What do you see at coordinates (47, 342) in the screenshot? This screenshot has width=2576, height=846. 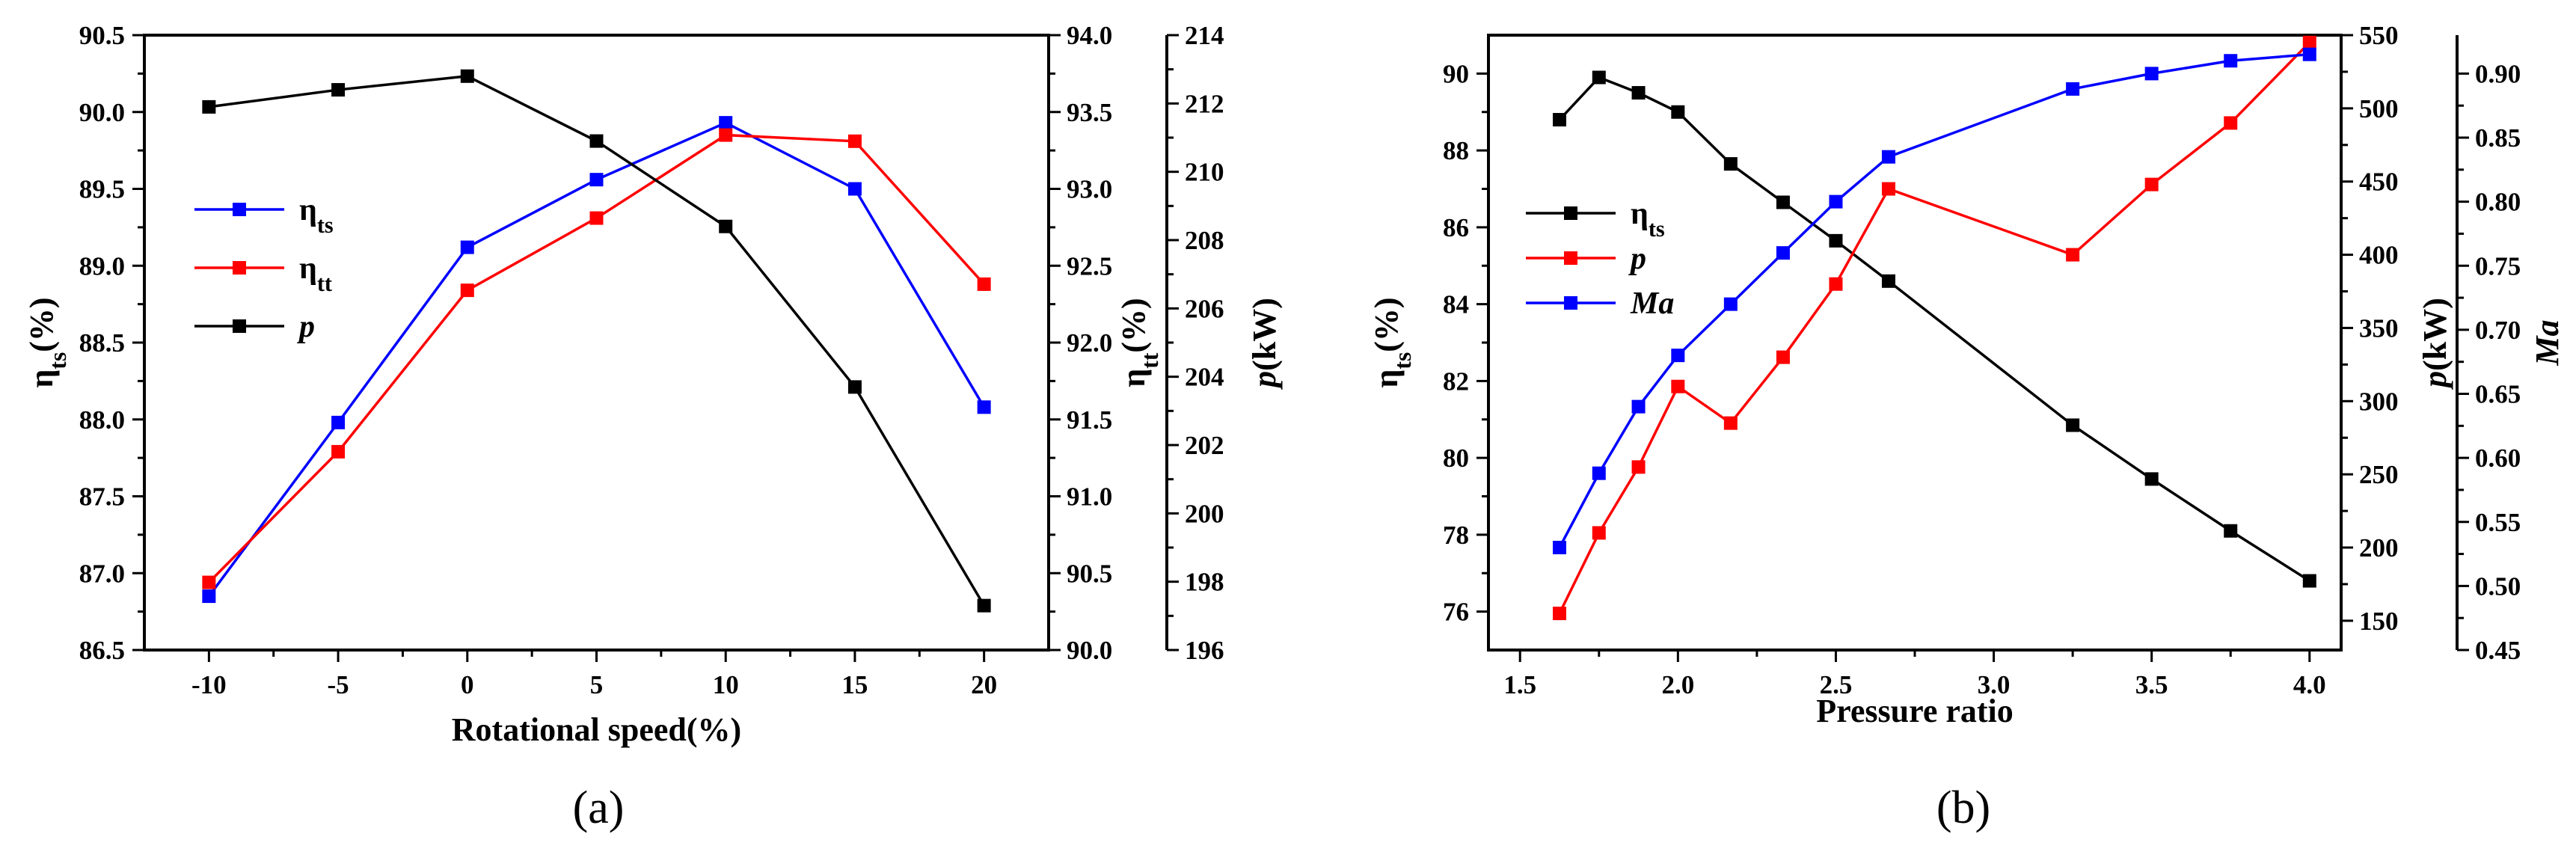 I see `y-axis-title-left: ηts(%)` at bounding box center [47, 342].